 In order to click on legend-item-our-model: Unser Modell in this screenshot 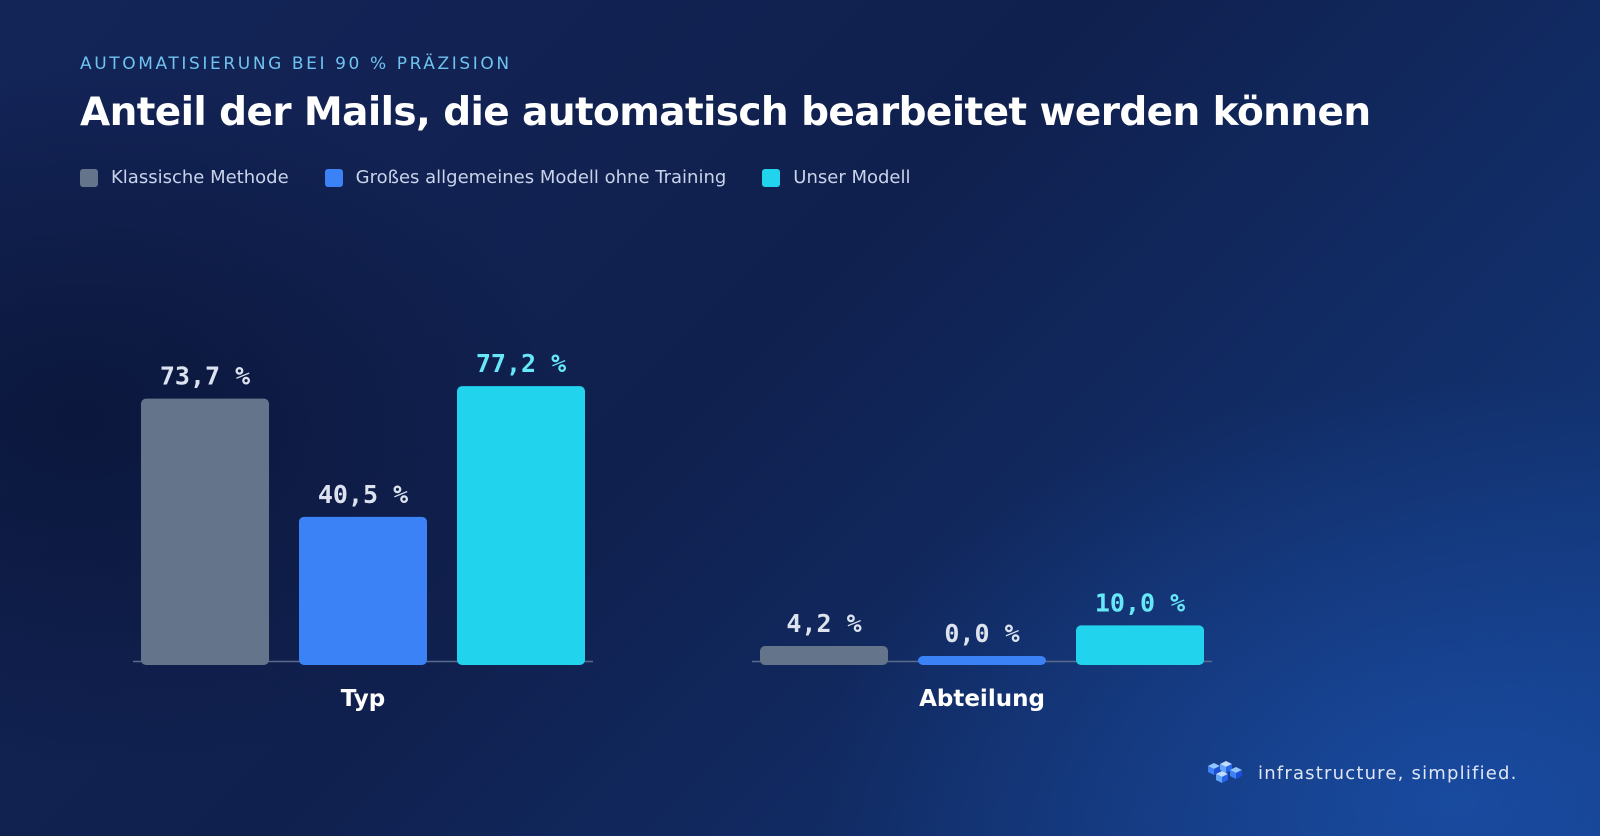, I will do `click(836, 177)`.